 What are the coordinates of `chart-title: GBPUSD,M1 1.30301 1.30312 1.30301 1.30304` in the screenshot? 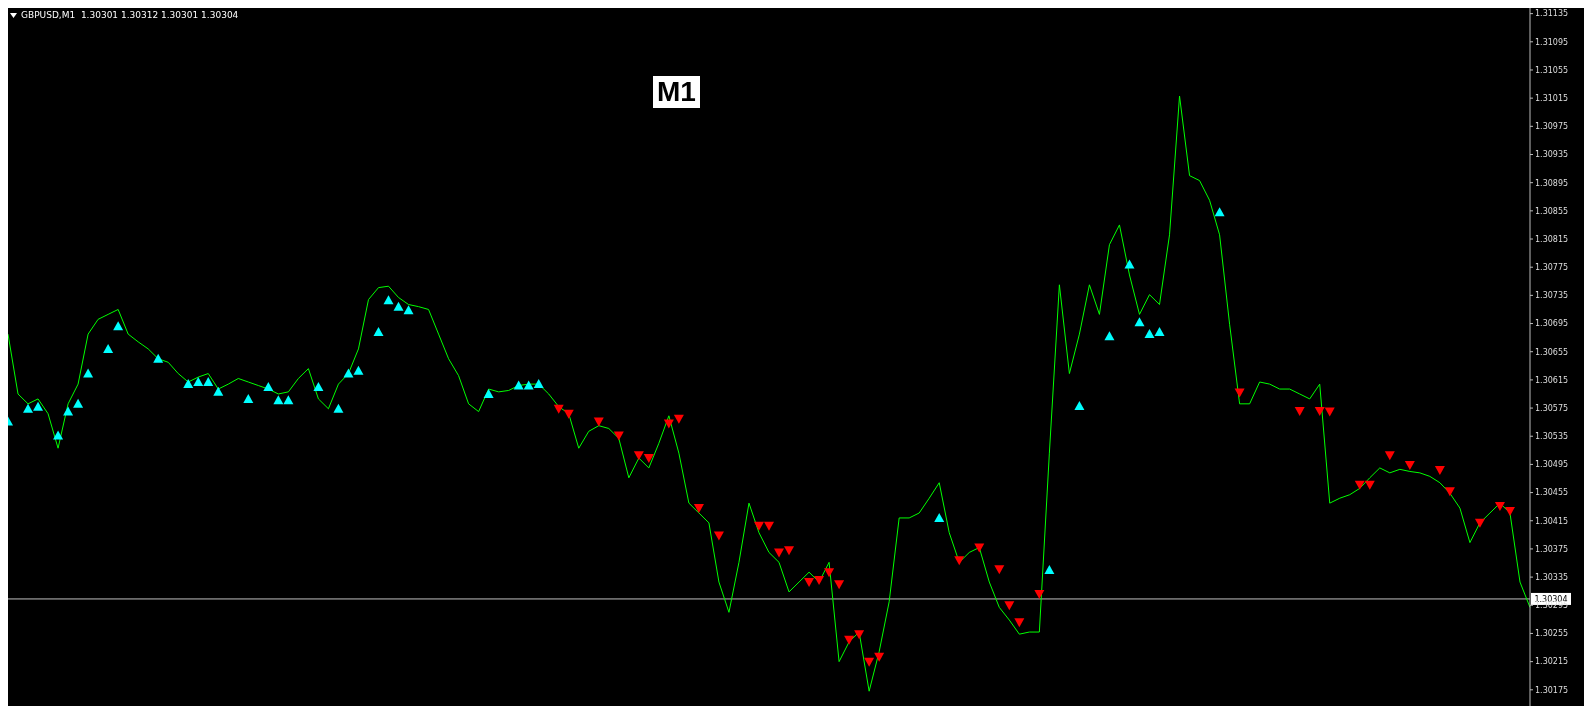 It's located at (130, 15).